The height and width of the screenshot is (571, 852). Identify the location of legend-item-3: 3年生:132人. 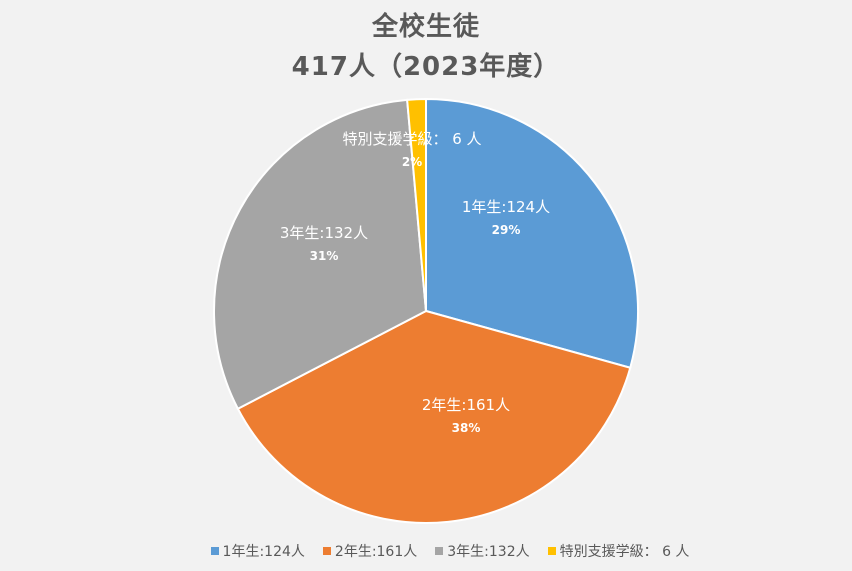
(482, 551).